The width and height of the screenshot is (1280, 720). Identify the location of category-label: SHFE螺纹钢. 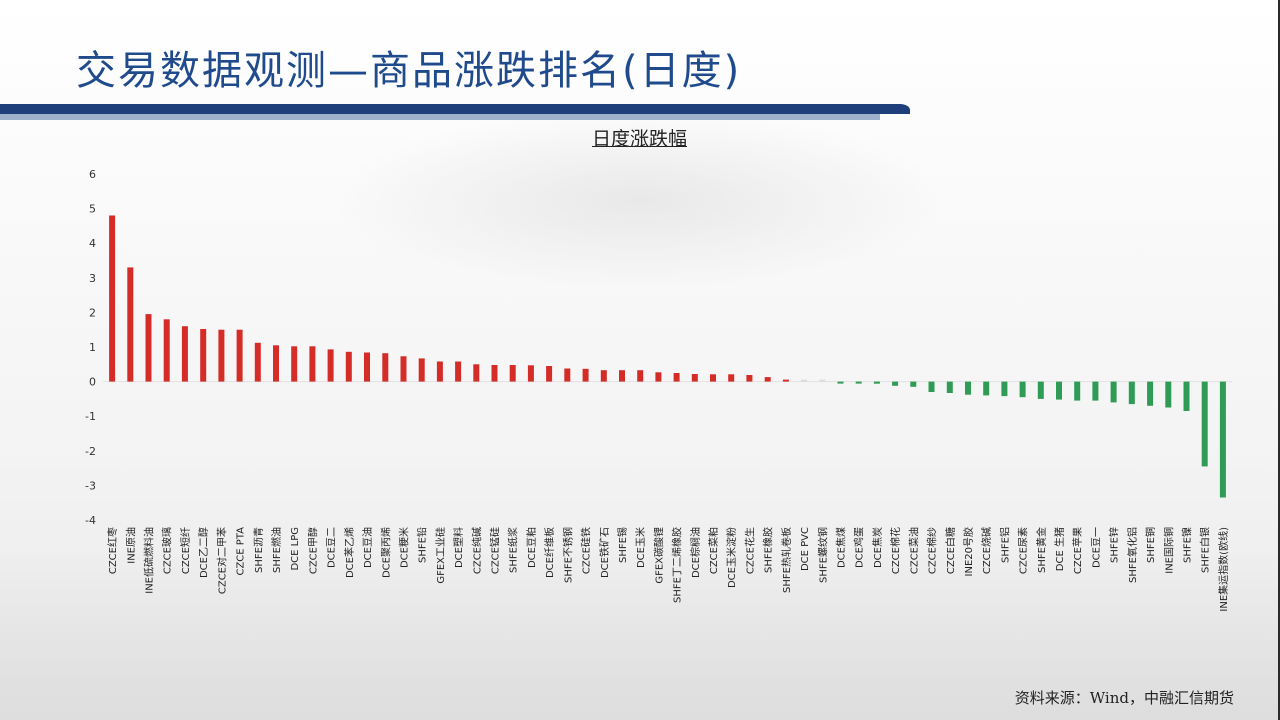
(822, 555).